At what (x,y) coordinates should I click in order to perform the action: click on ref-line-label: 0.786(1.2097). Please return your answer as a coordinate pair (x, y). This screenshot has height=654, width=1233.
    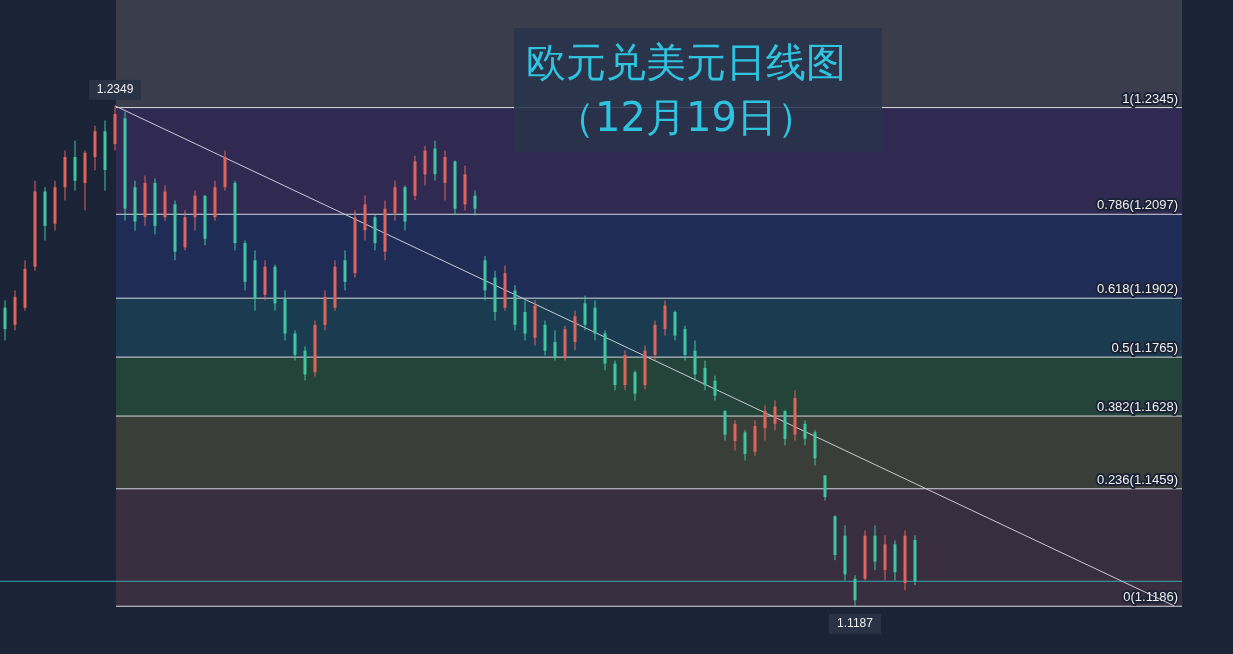
    Looking at the image, I should click on (1137, 205).